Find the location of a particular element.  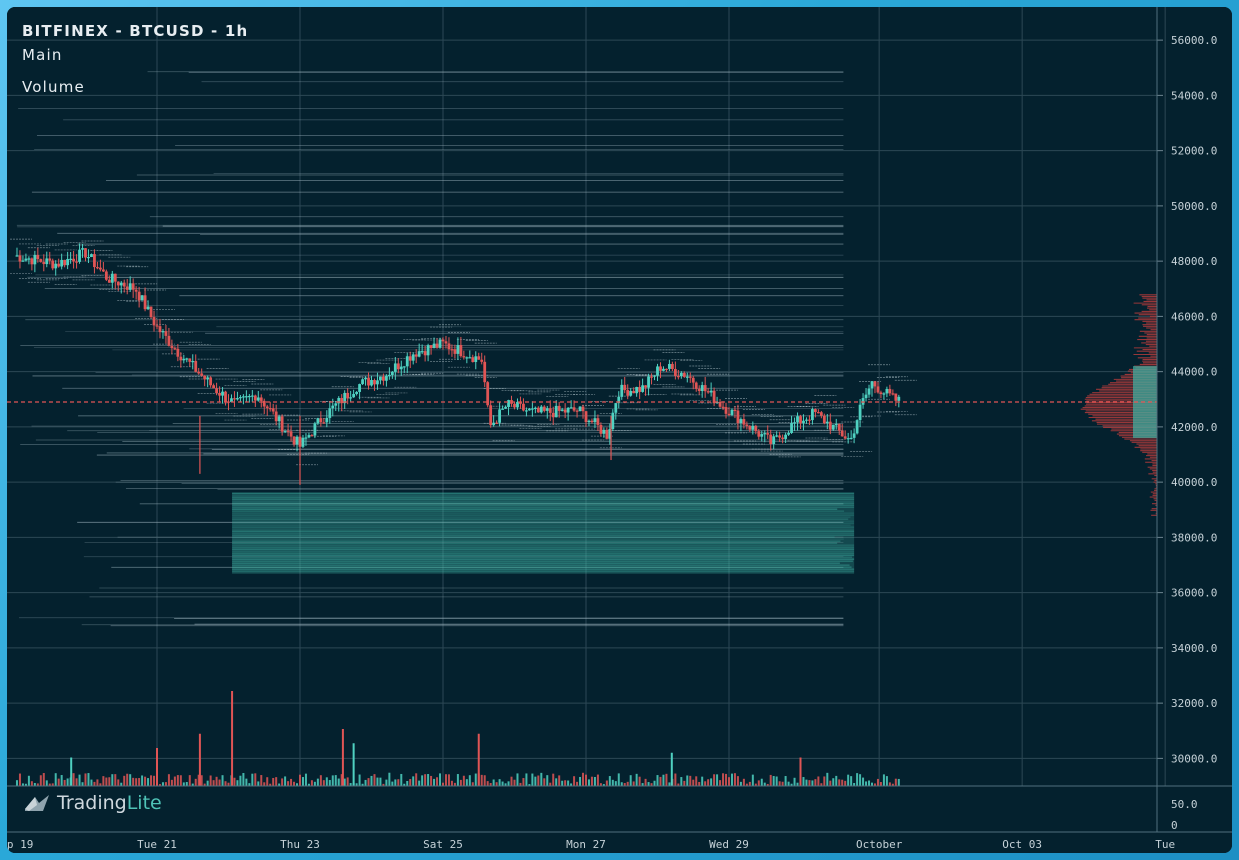

volume-spike-bar is located at coordinates (353, 764).